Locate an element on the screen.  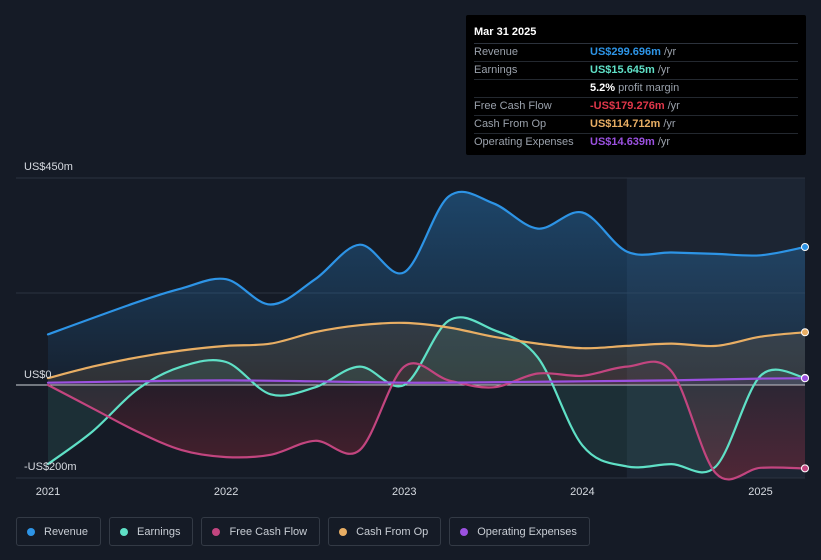
x-tick-label: 2021 is located at coordinates (48, 492).